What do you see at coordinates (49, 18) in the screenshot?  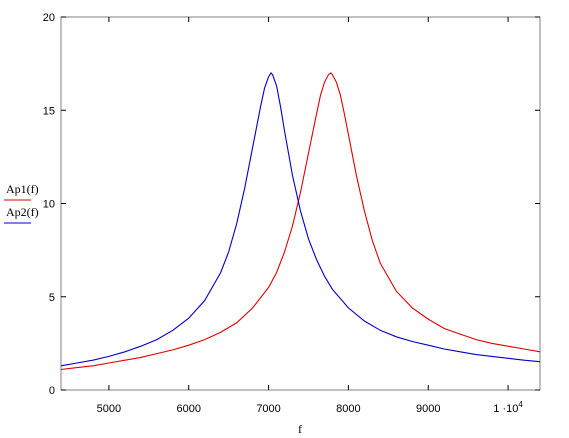 I see `y-tick-label: 20` at bounding box center [49, 18].